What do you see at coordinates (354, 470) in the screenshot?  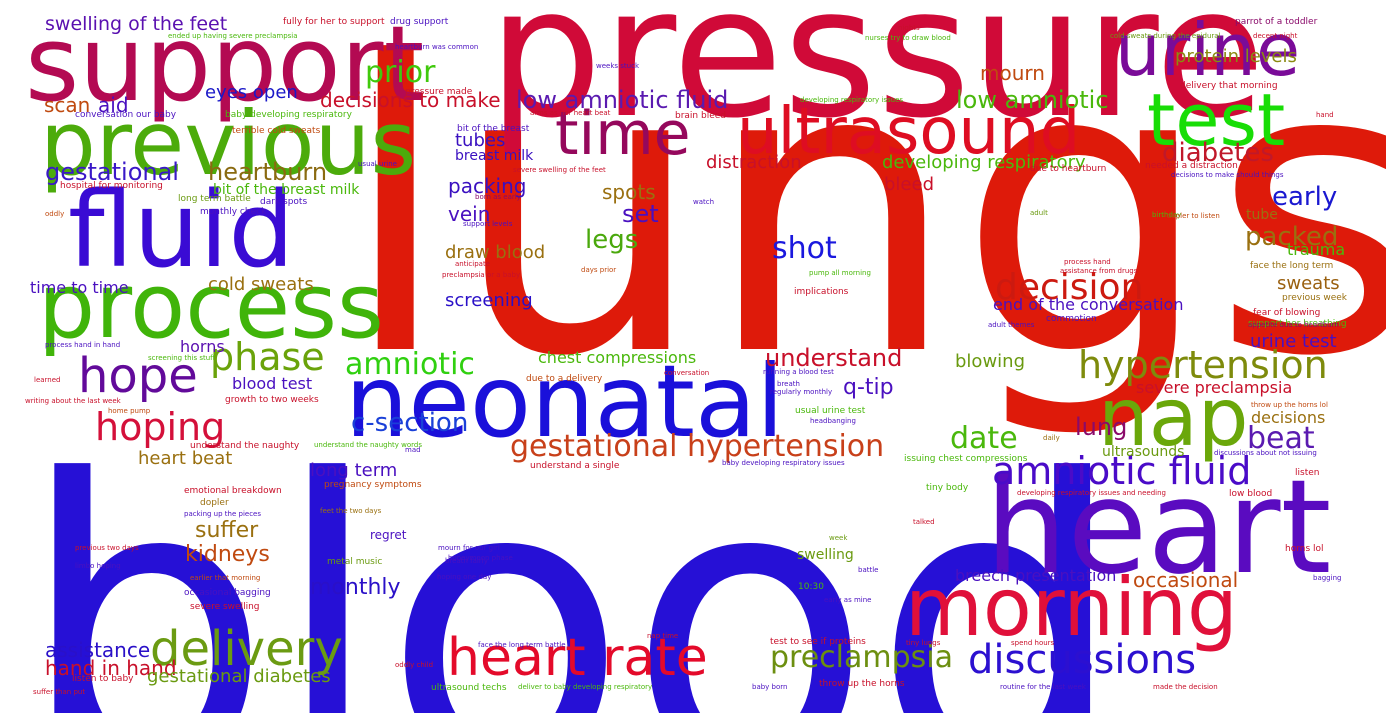 I see `word-long-term: long term` at bounding box center [354, 470].